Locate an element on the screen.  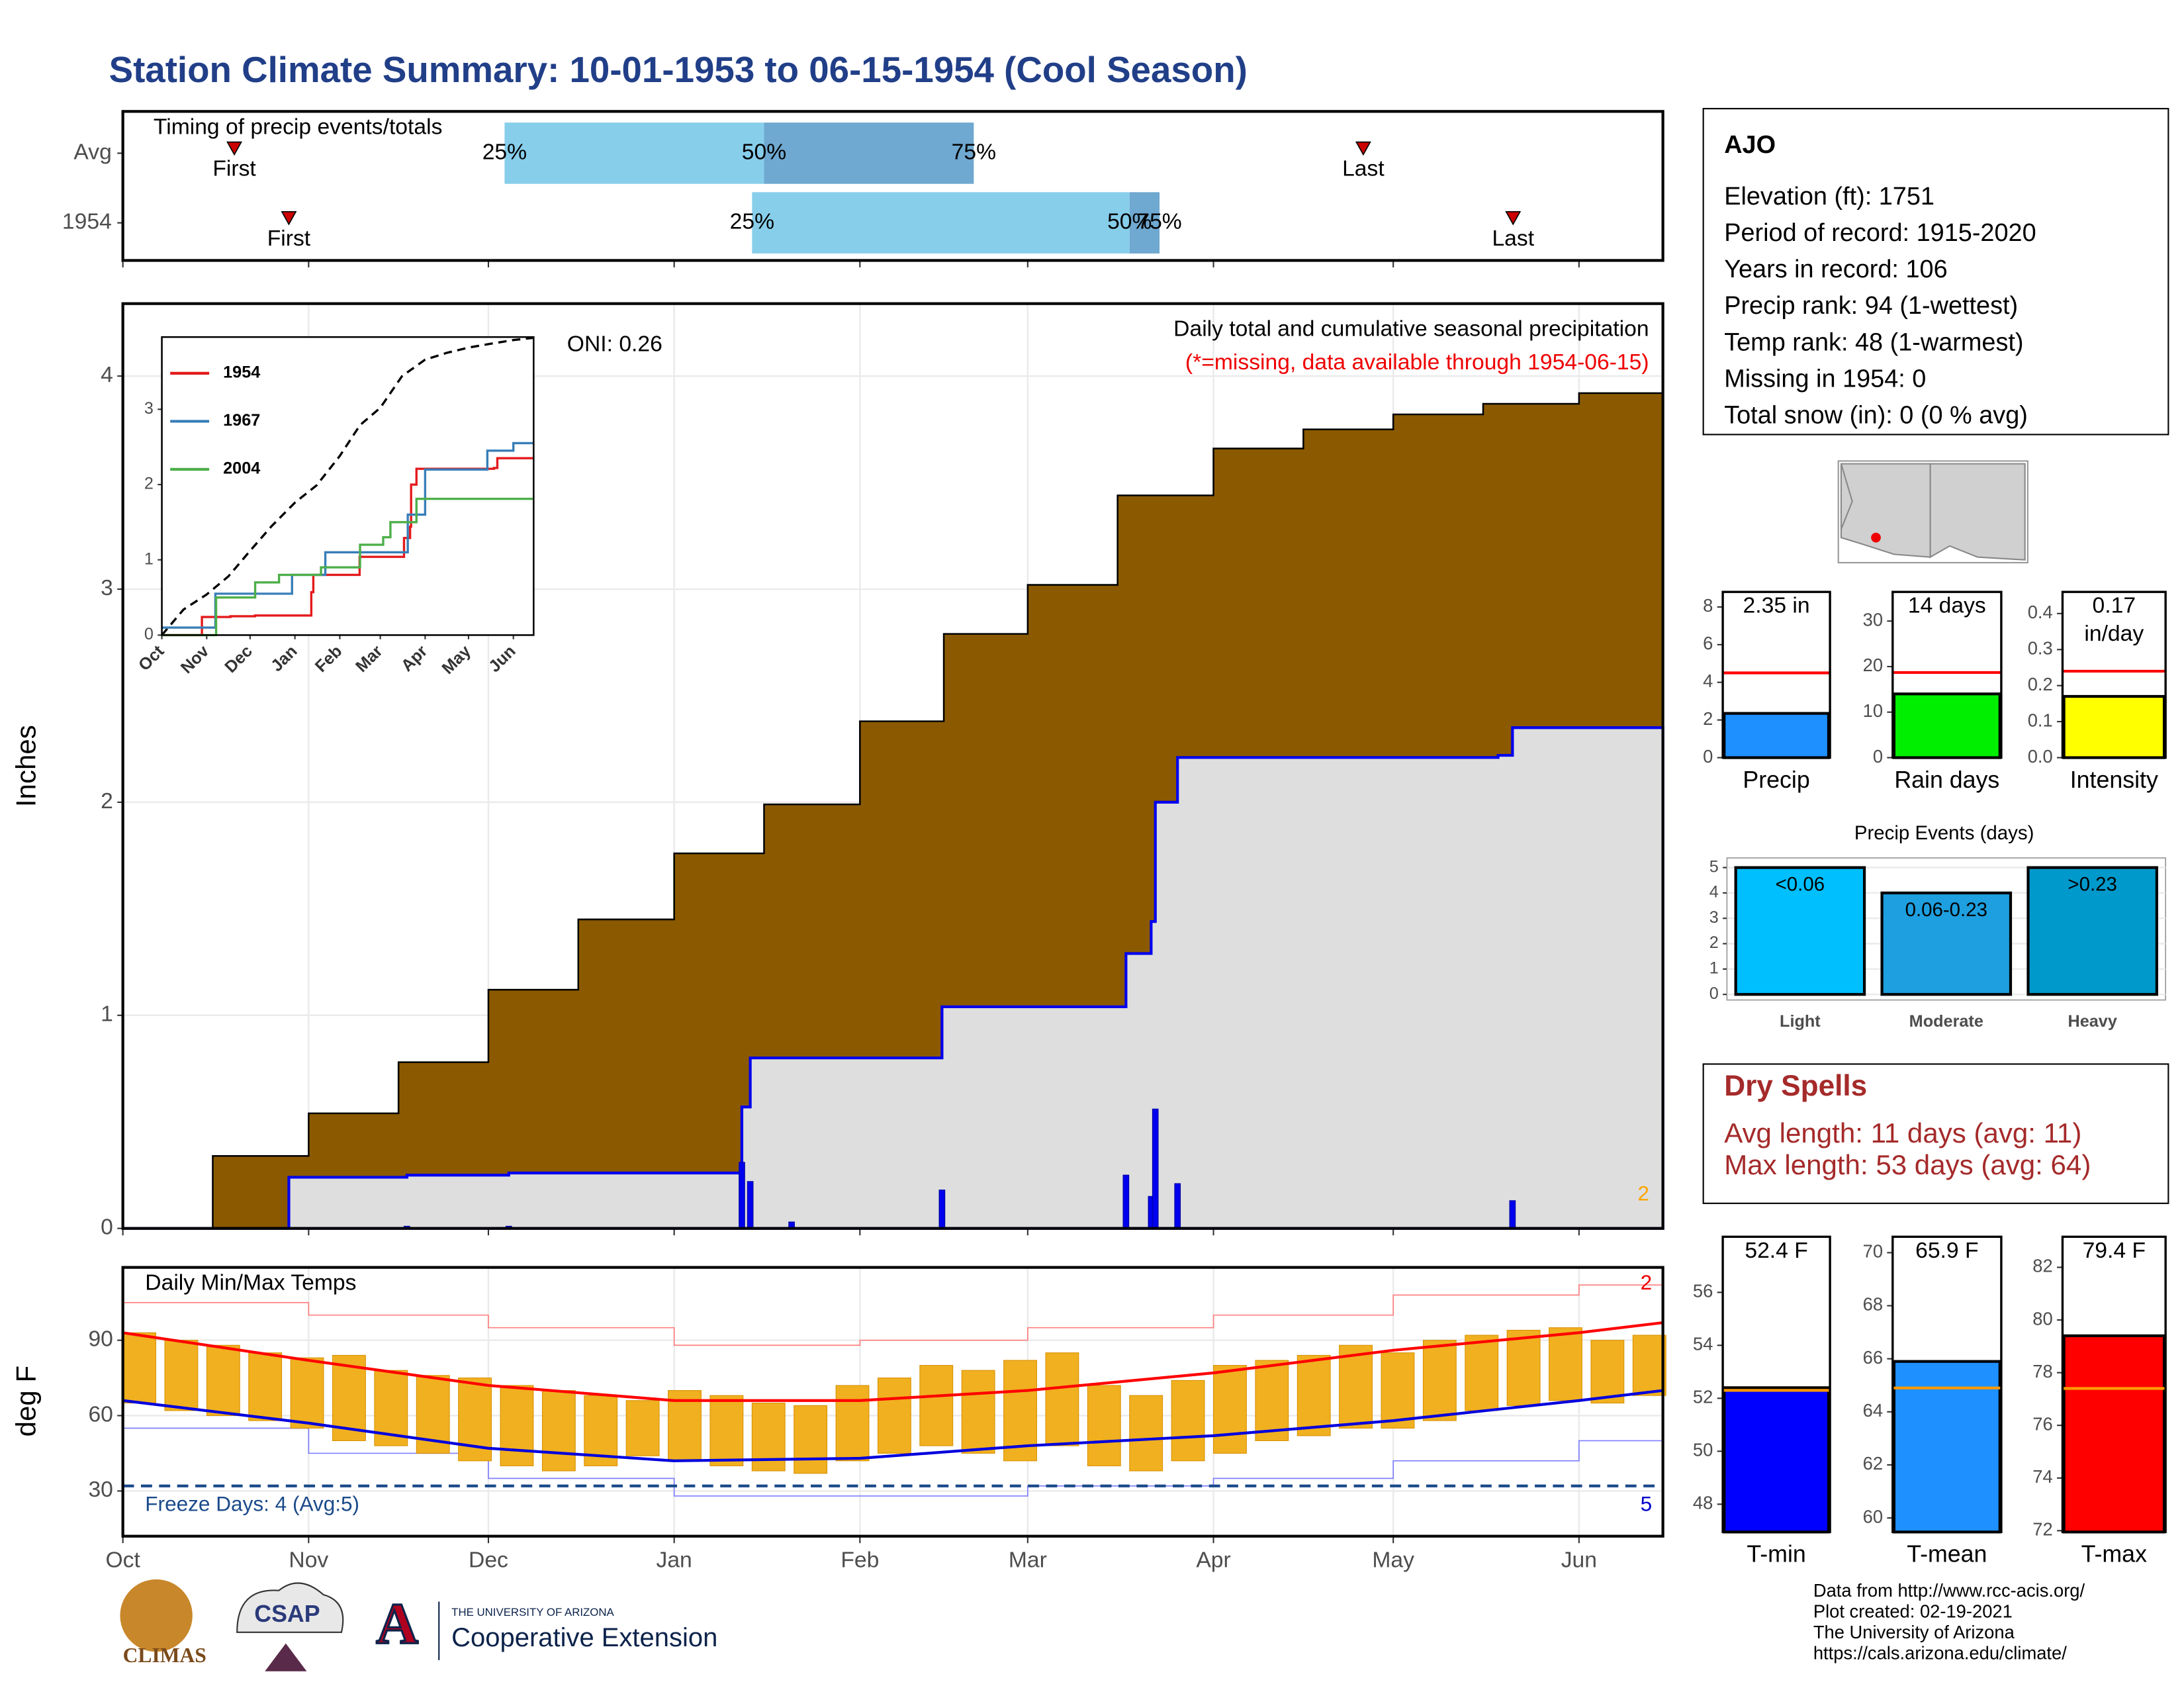
value-label-box: 14 days is located at coordinates (1946, 606).